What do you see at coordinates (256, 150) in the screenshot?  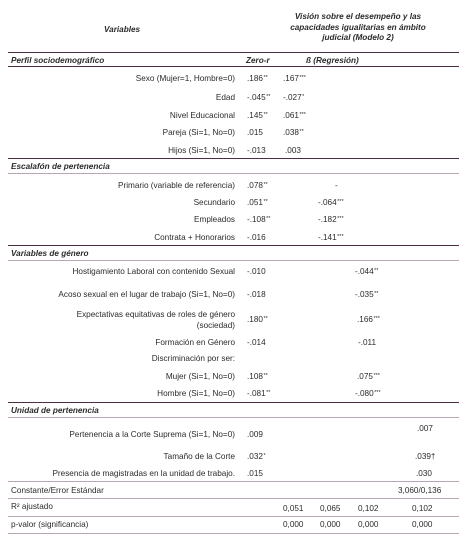 I see `cell-zero-r: -.013` at bounding box center [256, 150].